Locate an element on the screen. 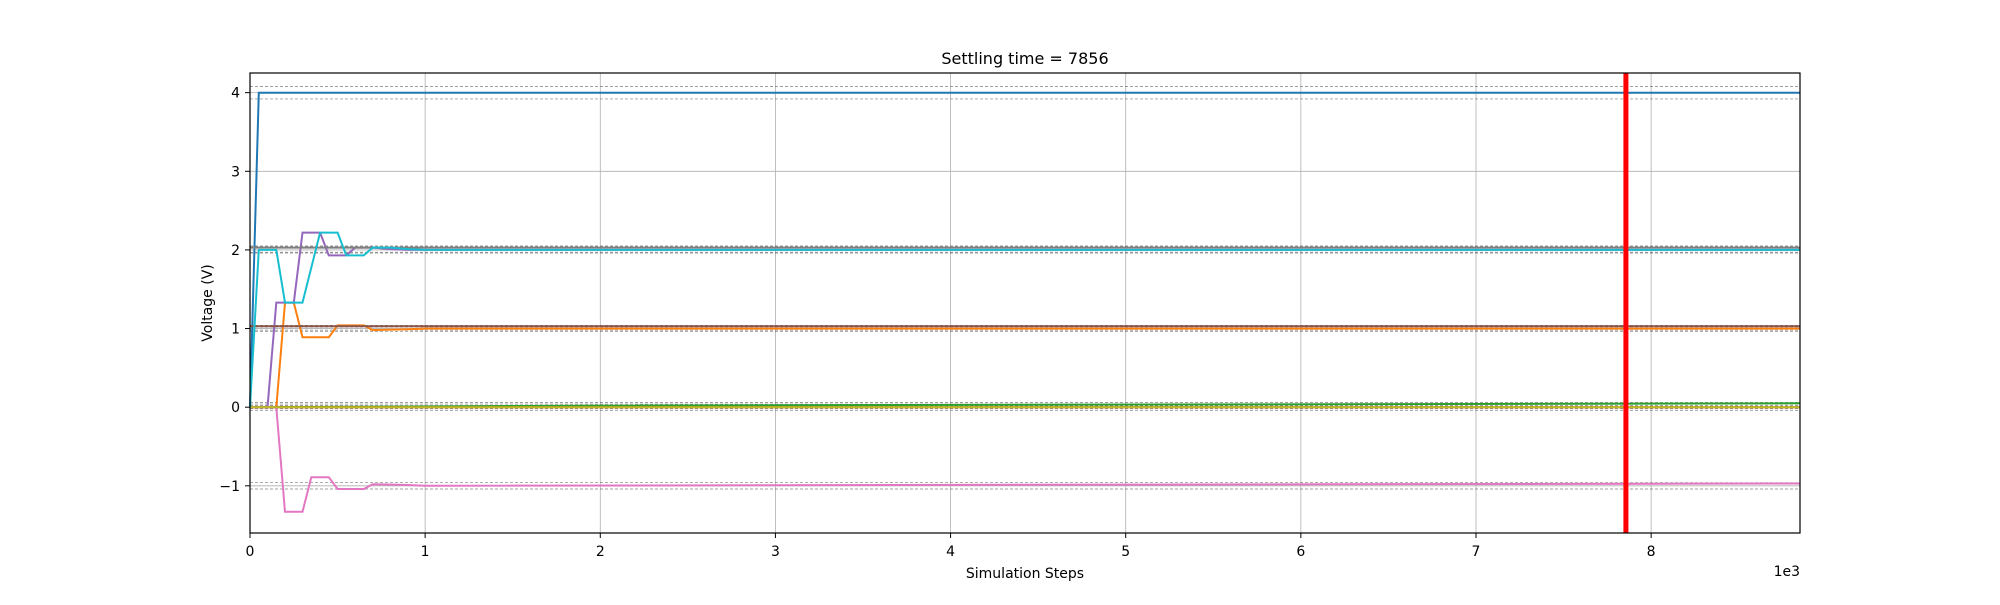 The image size is (2000, 605). x-axis-multiplier: 1e3 is located at coordinates (1787, 572).